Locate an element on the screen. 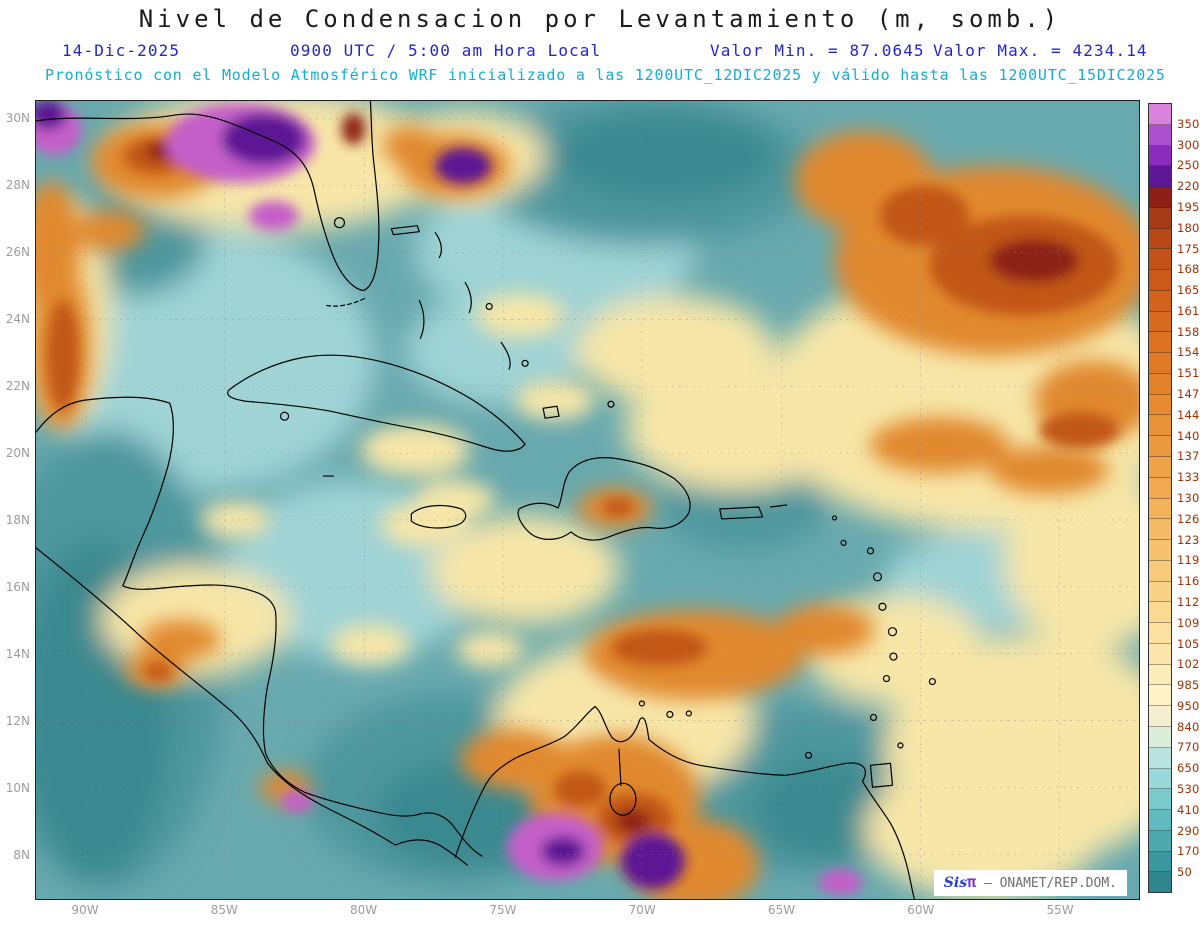  colorbar-label: 1405 is located at coordinates (1188, 435).